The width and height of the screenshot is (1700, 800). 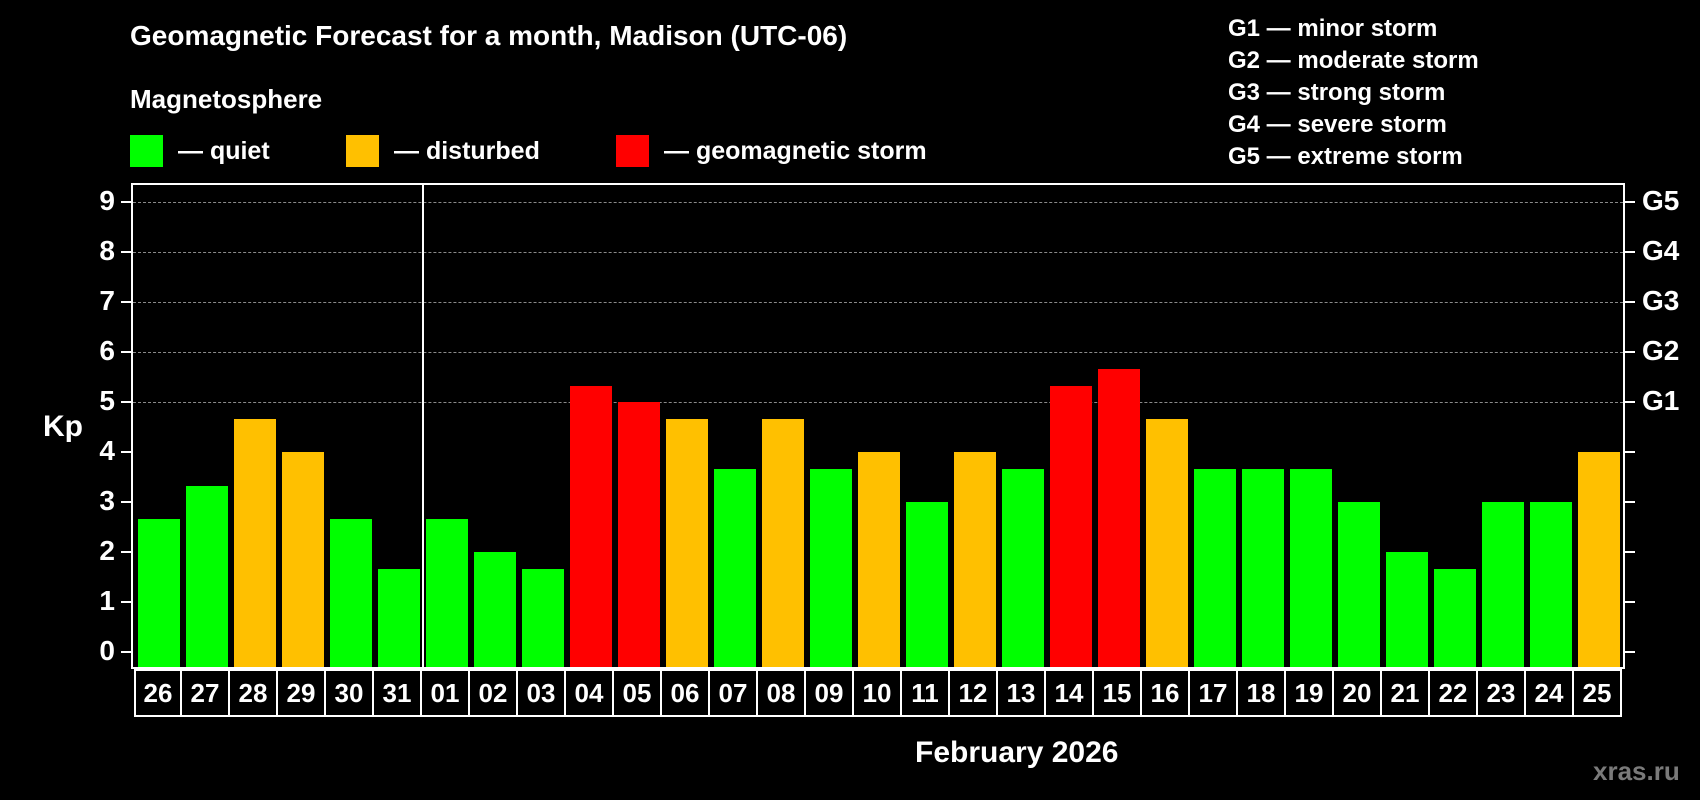 I want to click on month-divider, so click(x=423, y=426).